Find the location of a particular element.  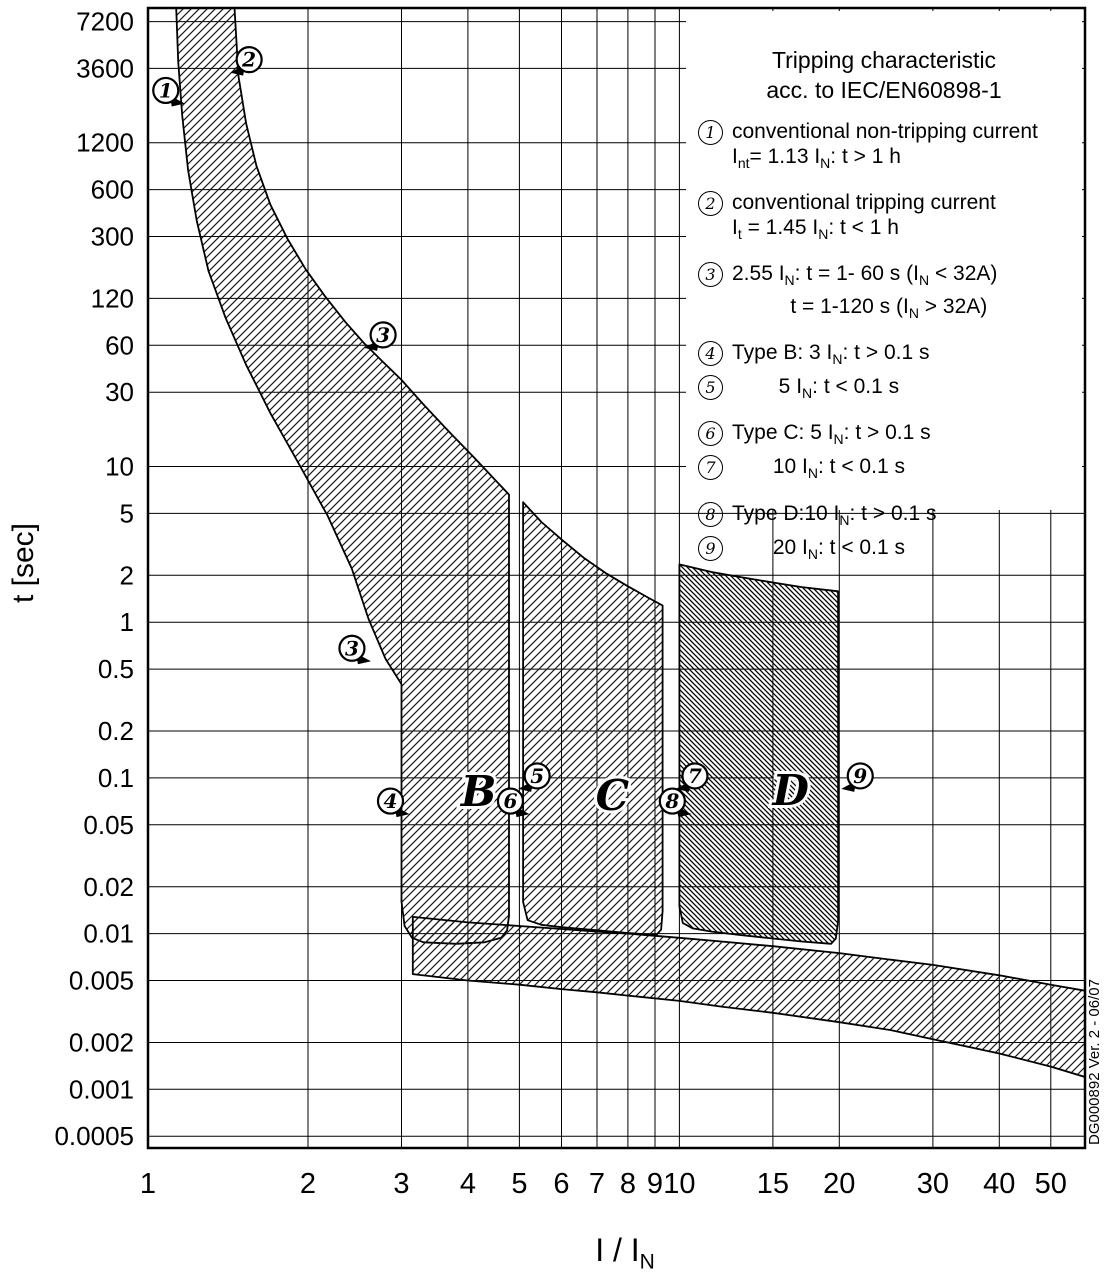

x-tick-label: 15 is located at coordinates (773, 1184).